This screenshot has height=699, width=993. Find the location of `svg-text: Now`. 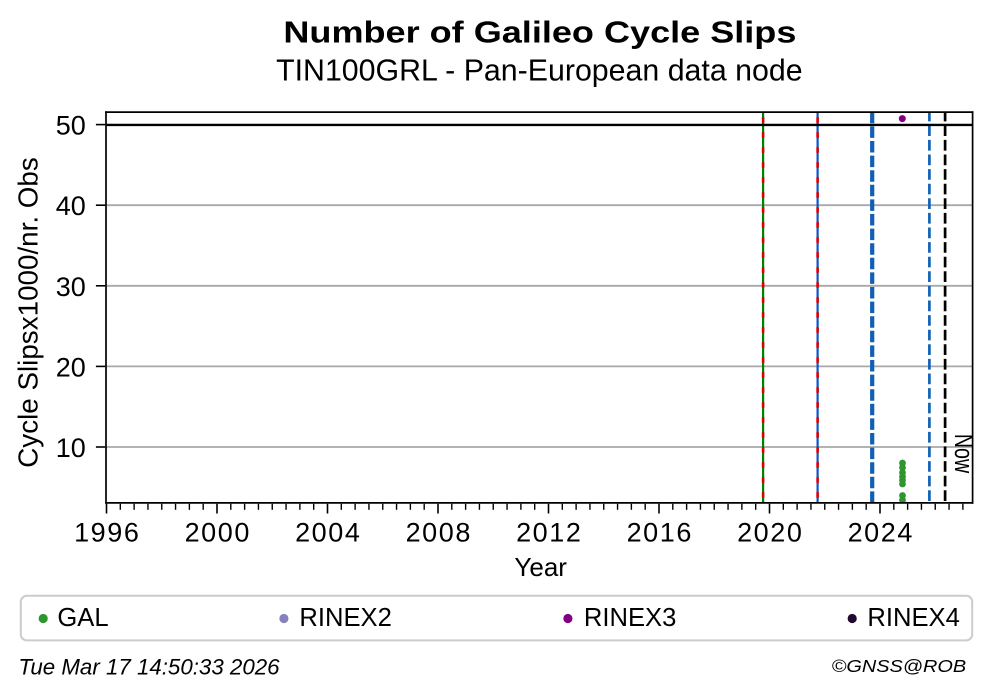

svg-text: Now is located at coordinates (963, 453).